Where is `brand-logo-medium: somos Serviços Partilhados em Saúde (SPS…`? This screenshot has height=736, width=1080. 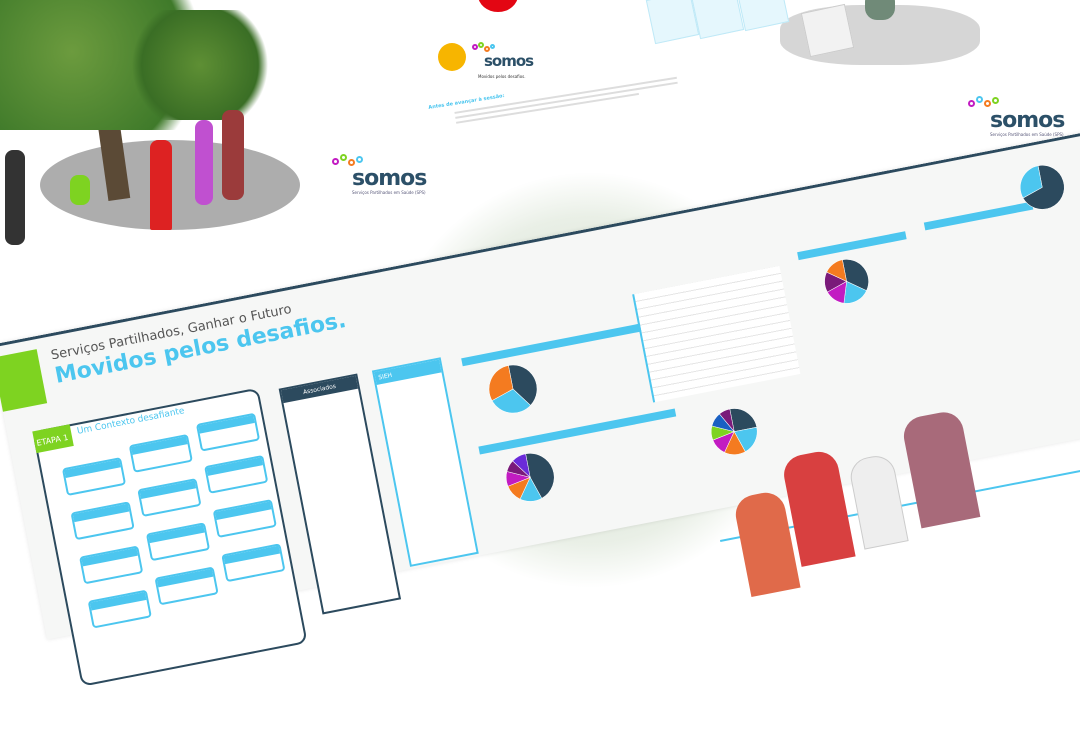 brand-logo-medium: somos Serviços Partilhados em Saúde (SPS… is located at coordinates (379, 174).